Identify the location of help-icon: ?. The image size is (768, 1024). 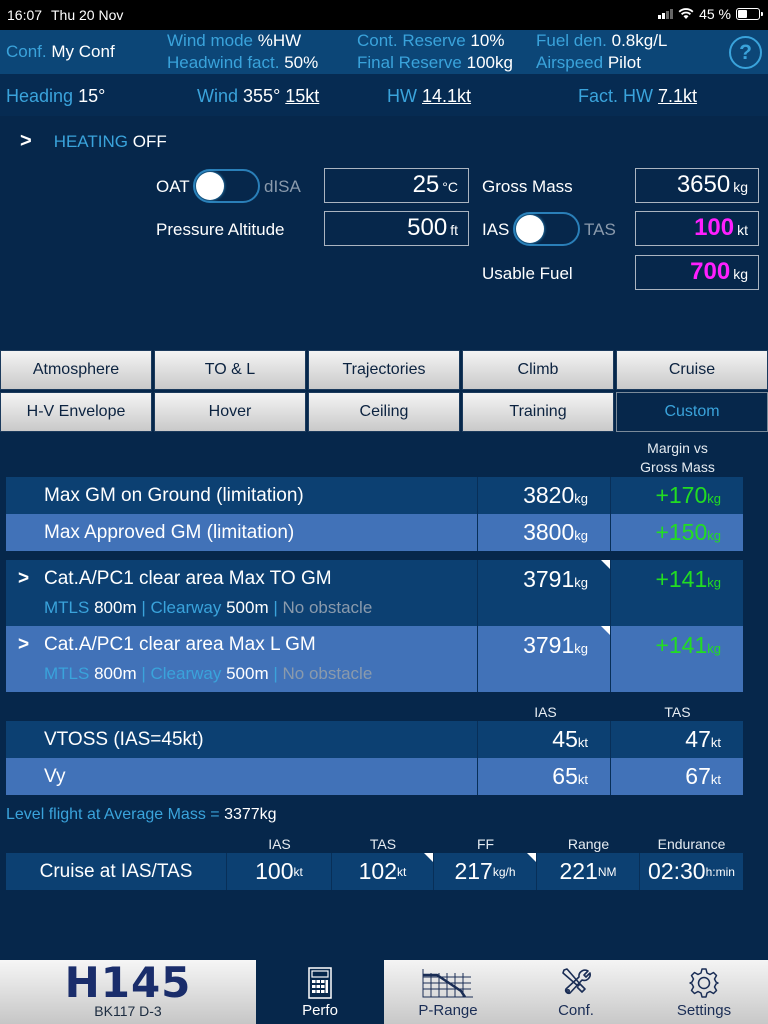
(745, 52).